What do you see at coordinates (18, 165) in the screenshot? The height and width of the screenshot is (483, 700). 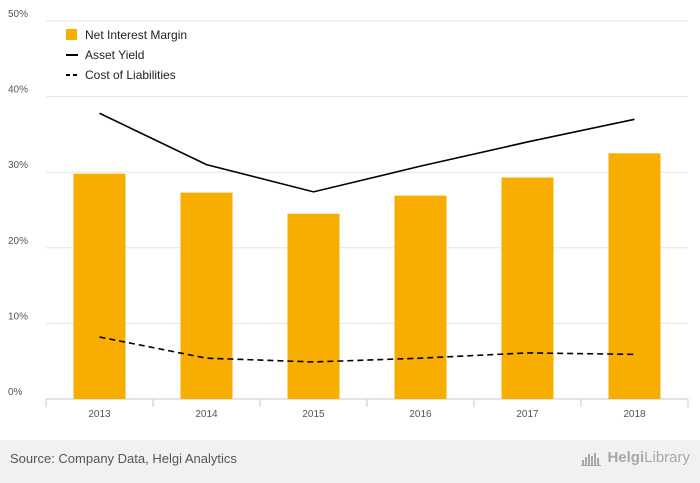 I see `y-tick-label: 30%` at bounding box center [18, 165].